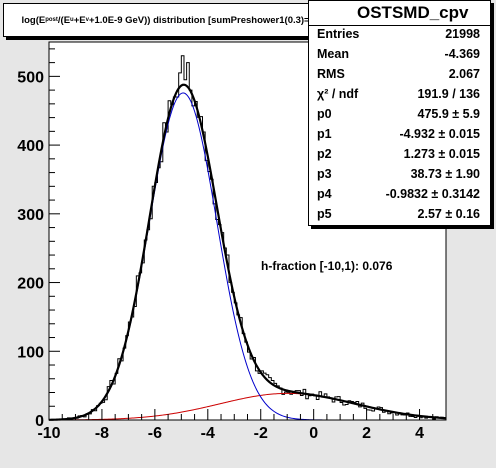 Image resolution: width=496 pixels, height=468 pixels. I want to click on stats-value: 2.57 ± 0.16, so click(448, 214).